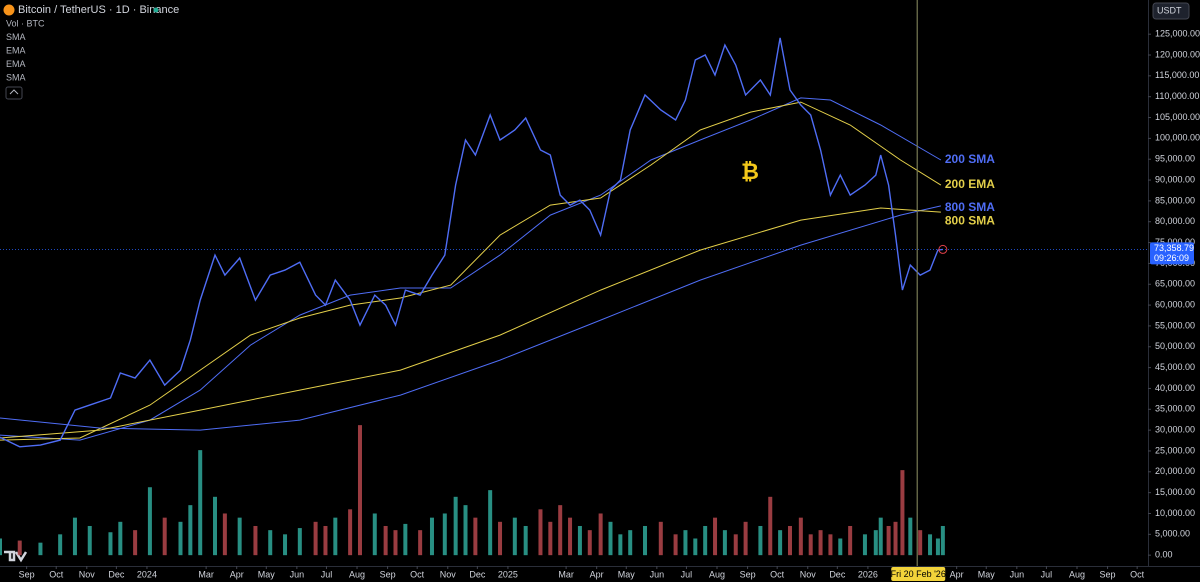 This screenshot has height=582, width=1200. Describe the element at coordinates (1171, 258) in the screenshot. I see `countdown-label: 09:26:09` at that location.